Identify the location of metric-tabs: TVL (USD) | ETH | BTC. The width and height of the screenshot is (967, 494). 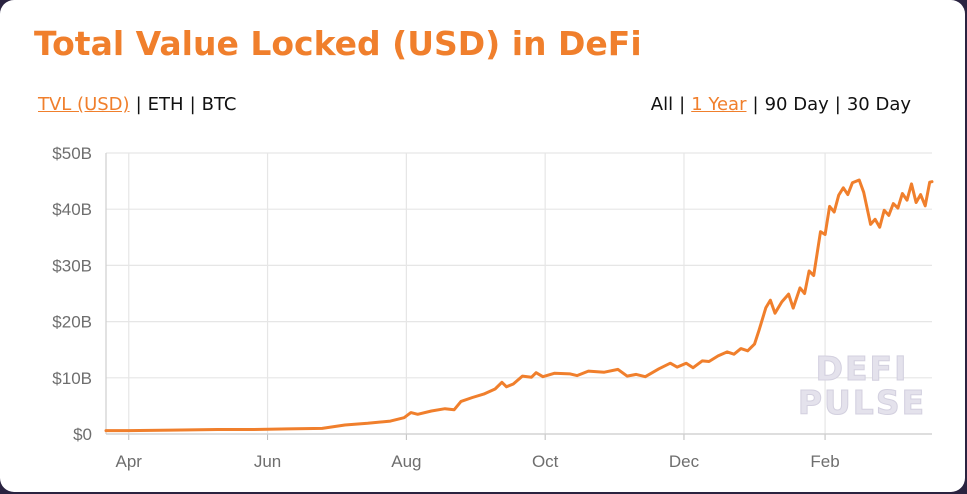
(137, 104).